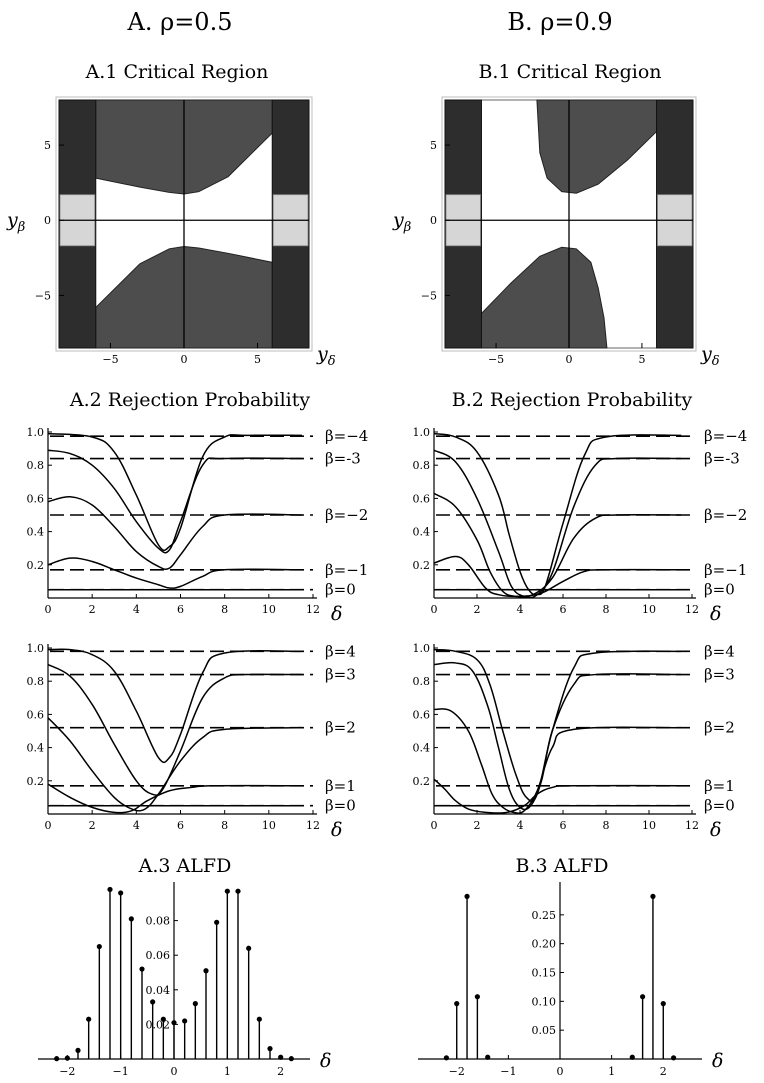 The height and width of the screenshot is (1083, 764). Describe the element at coordinates (429, 295) in the screenshot. I see `y-tick-label: −5` at that location.